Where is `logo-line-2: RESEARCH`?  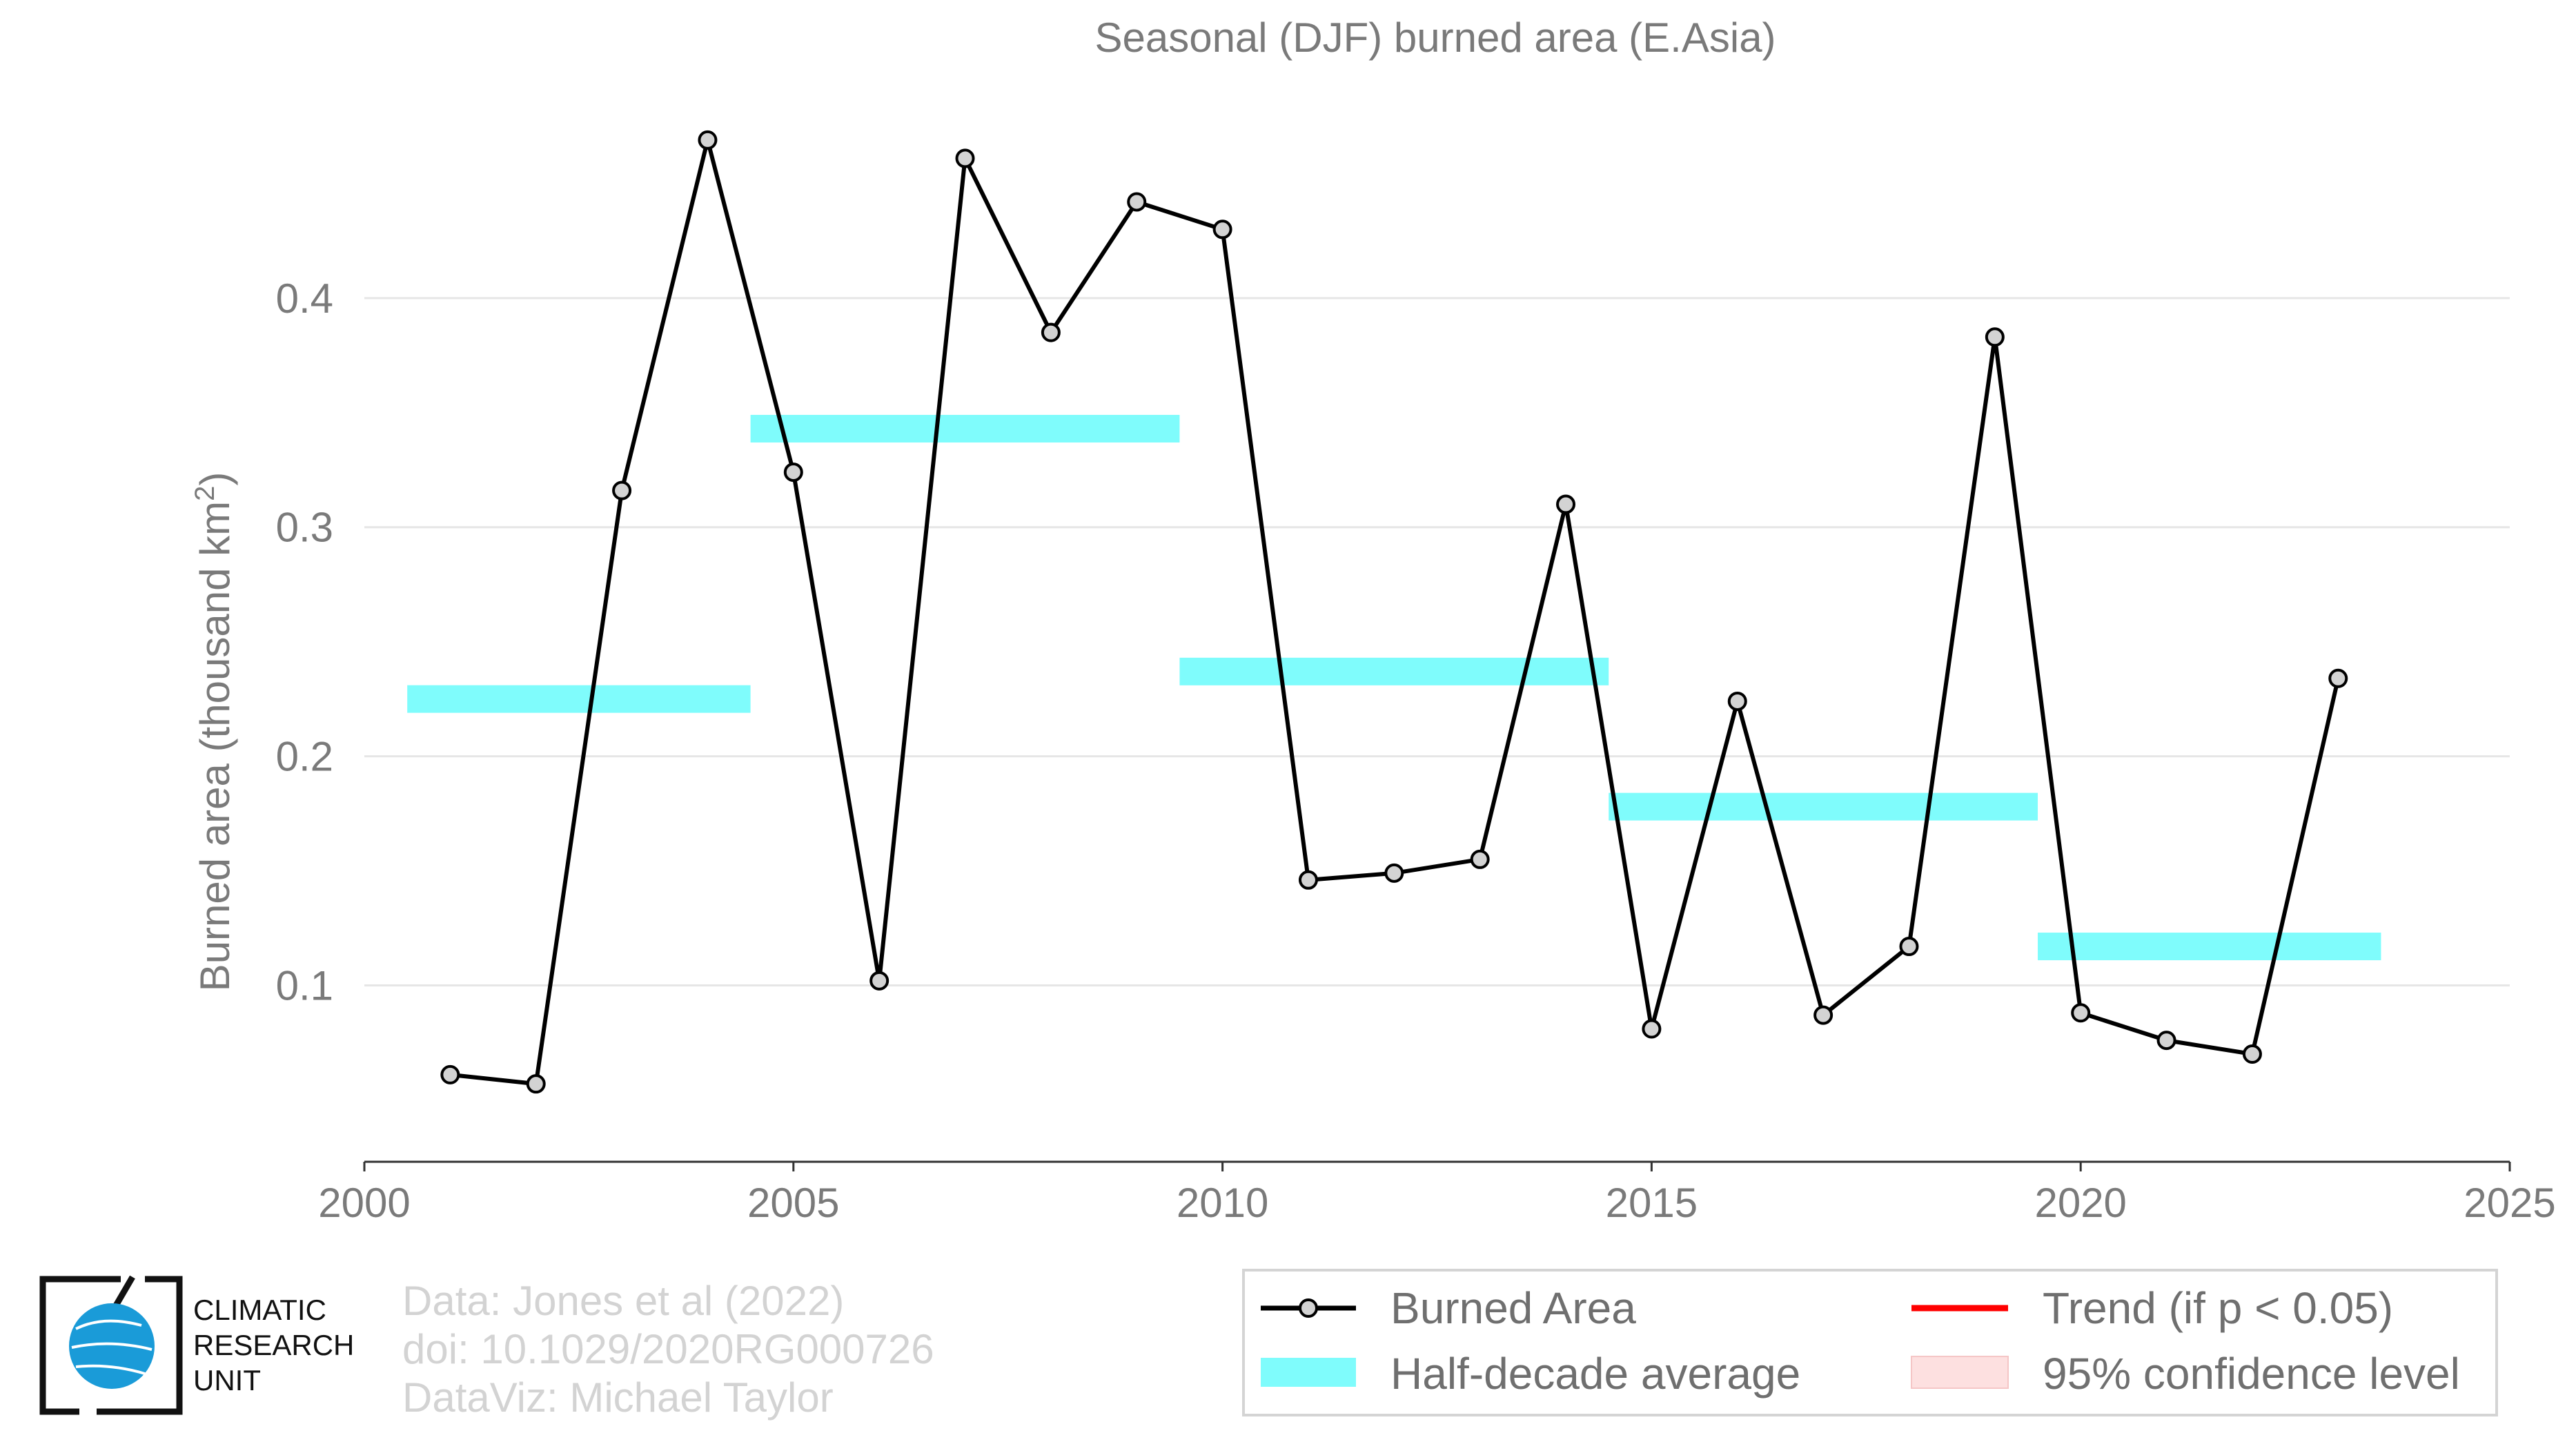
logo-line-2: RESEARCH is located at coordinates (273, 1345).